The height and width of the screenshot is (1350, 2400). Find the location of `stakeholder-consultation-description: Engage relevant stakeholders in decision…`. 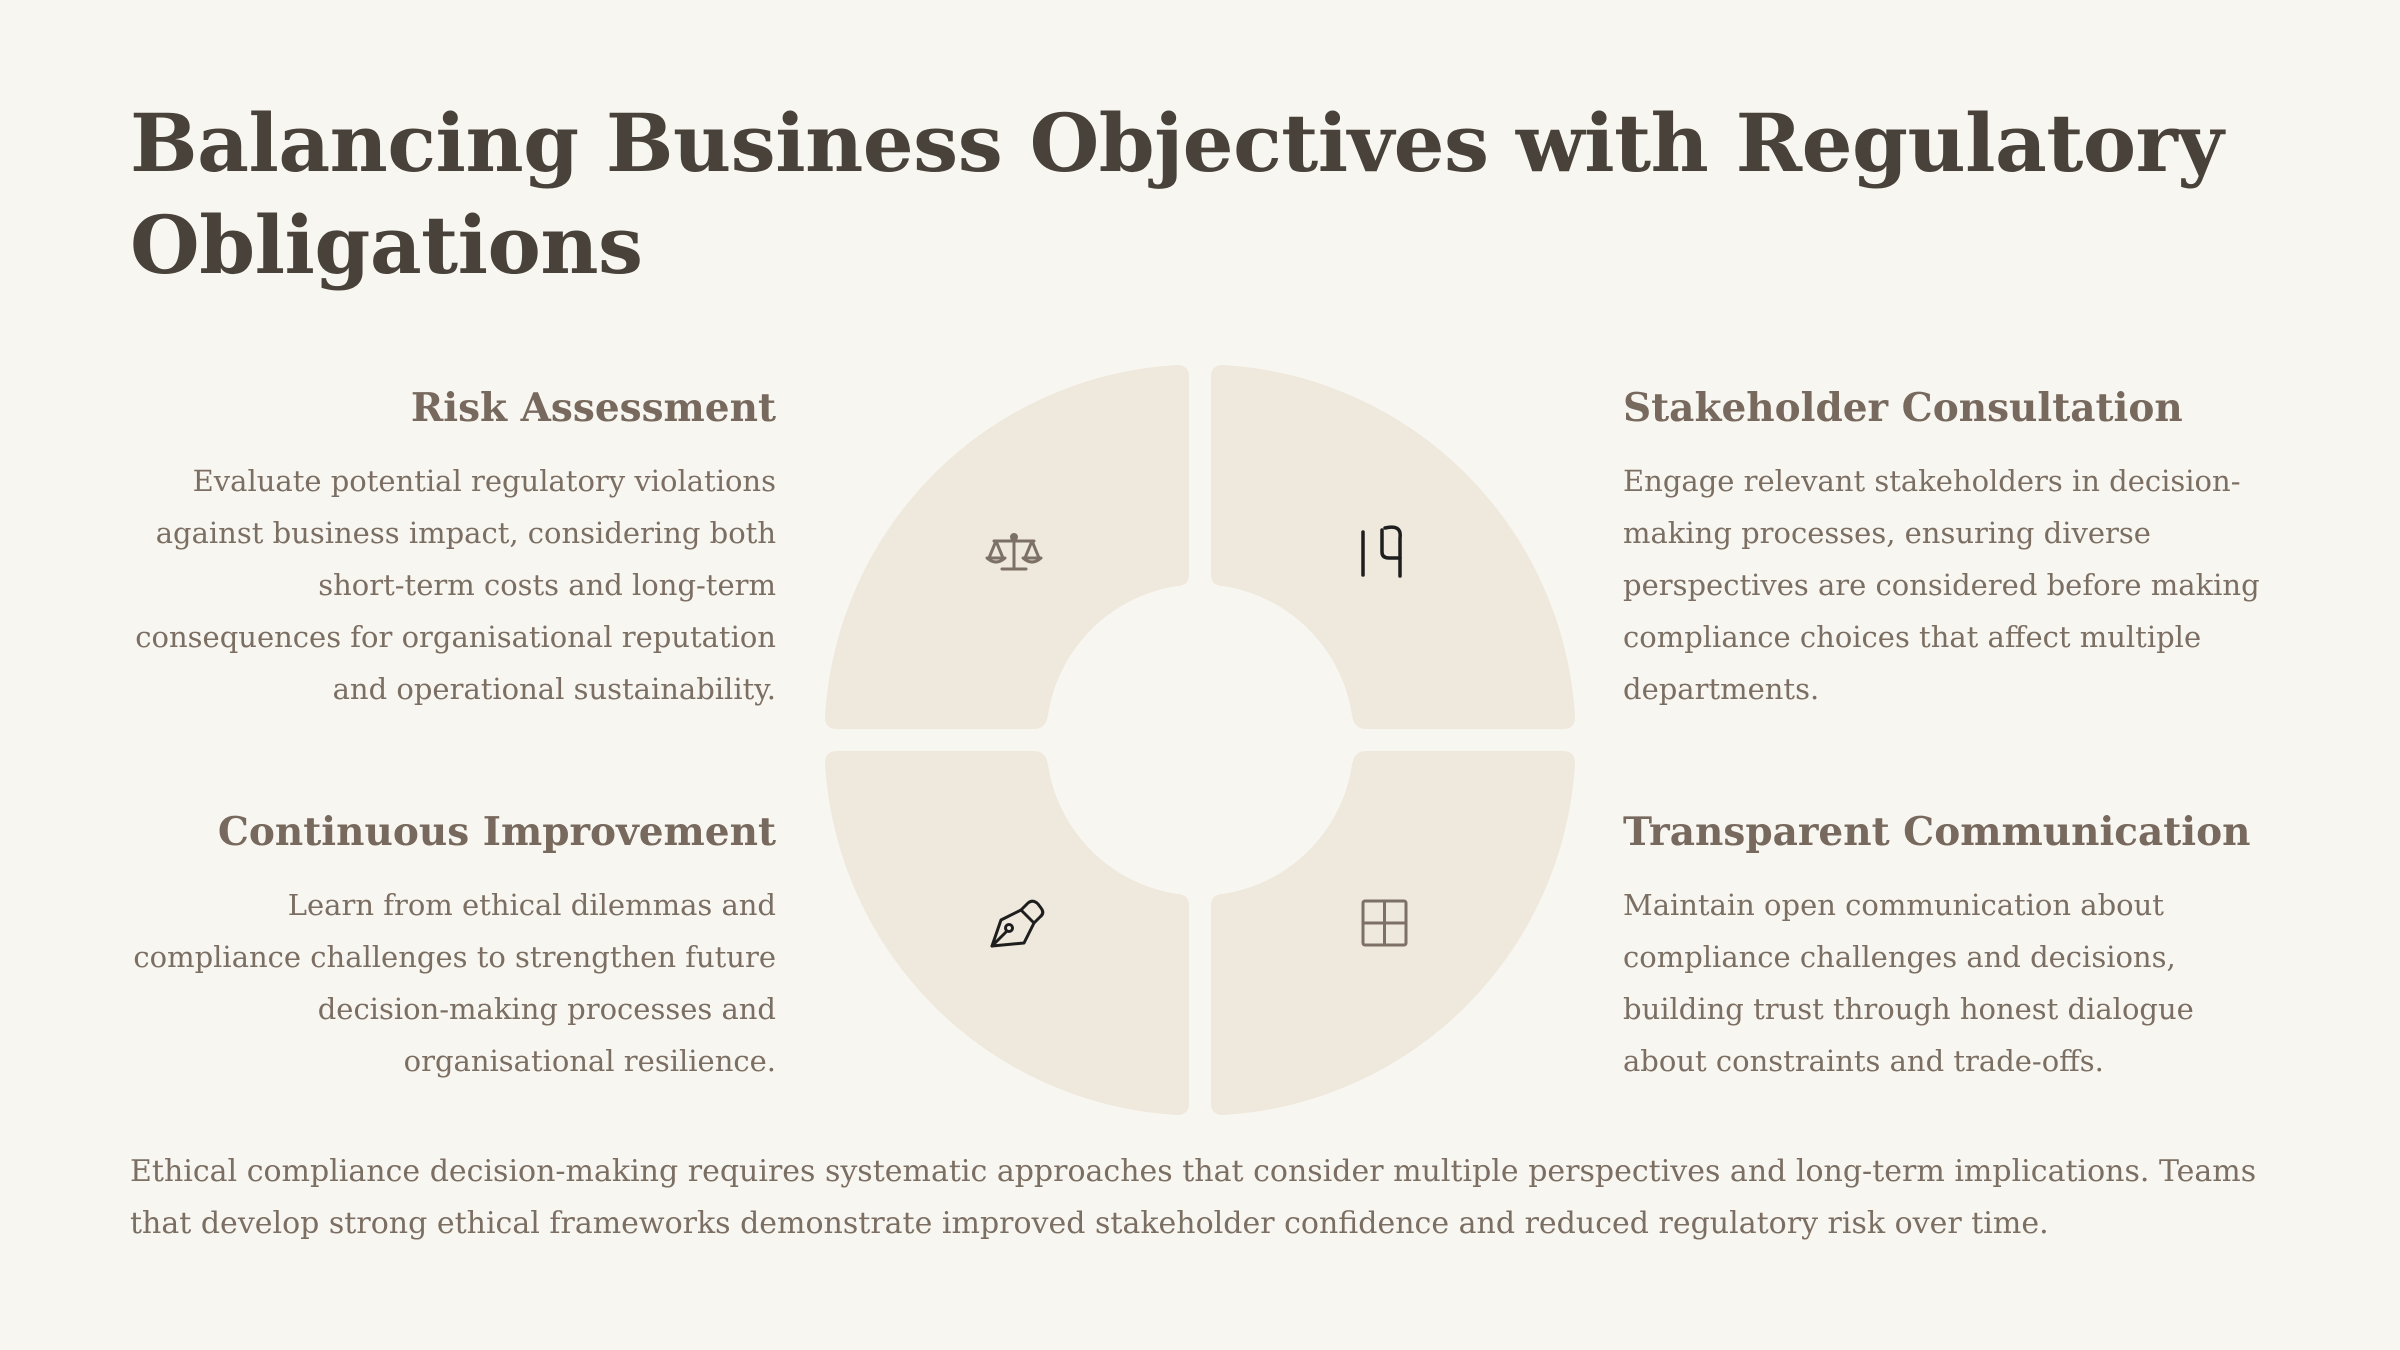

stakeholder-consultation-description: Engage relevant stakeholders in decision… is located at coordinates (1941, 585).